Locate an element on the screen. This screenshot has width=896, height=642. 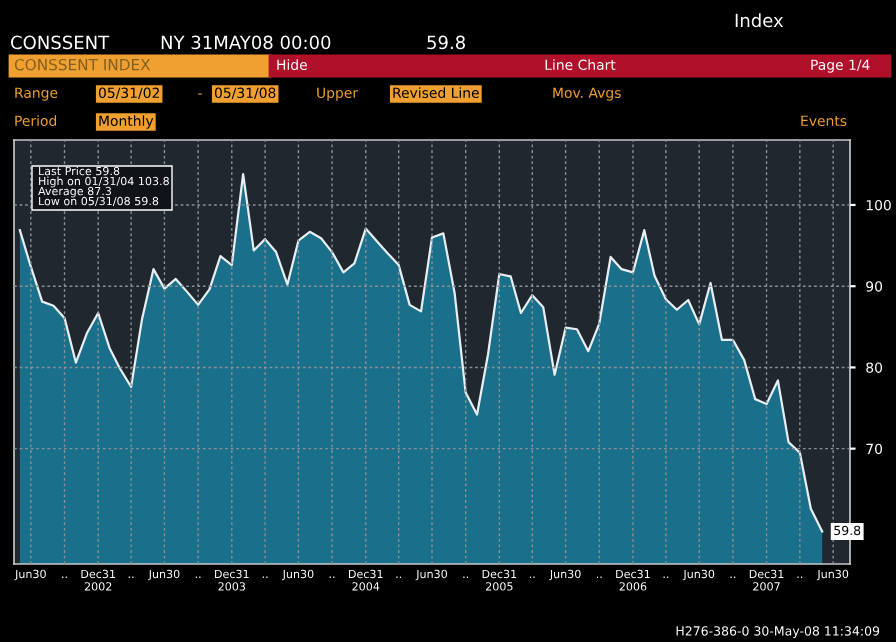
text: Index is located at coordinates (759, 20).